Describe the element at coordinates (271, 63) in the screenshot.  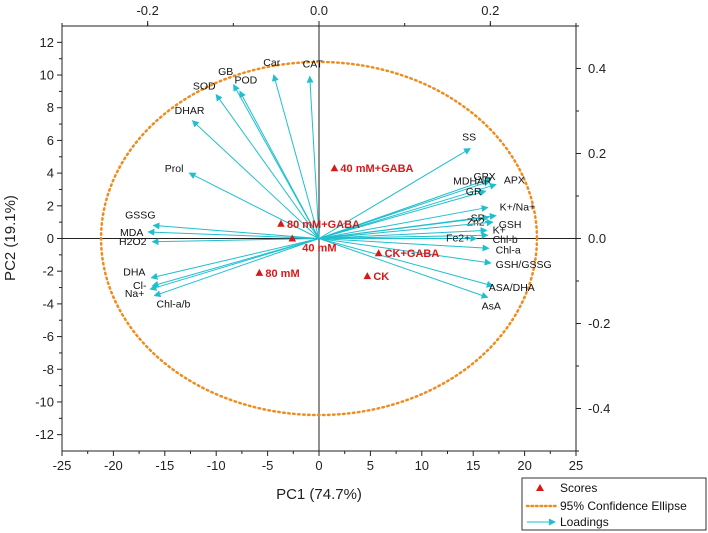
I see `loading-label: Car` at that location.